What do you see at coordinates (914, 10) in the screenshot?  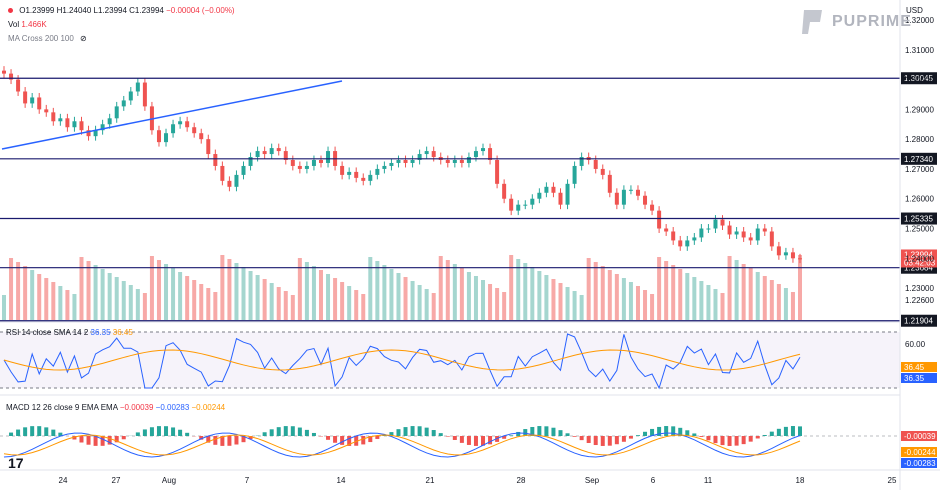 I see `currency-label: USD` at bounding box center [914, 10].